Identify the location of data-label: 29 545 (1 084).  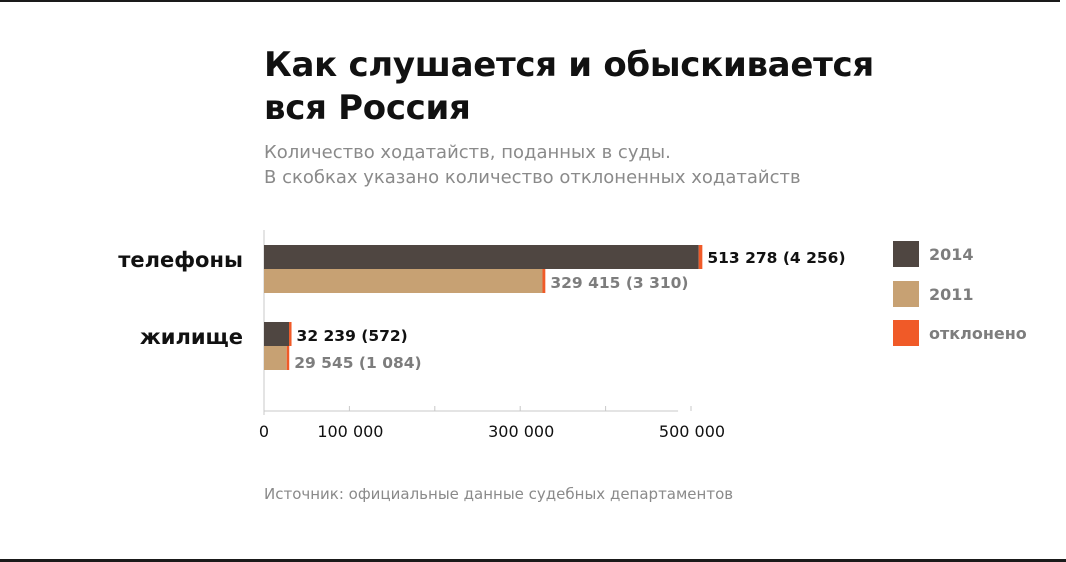
(357, 363).